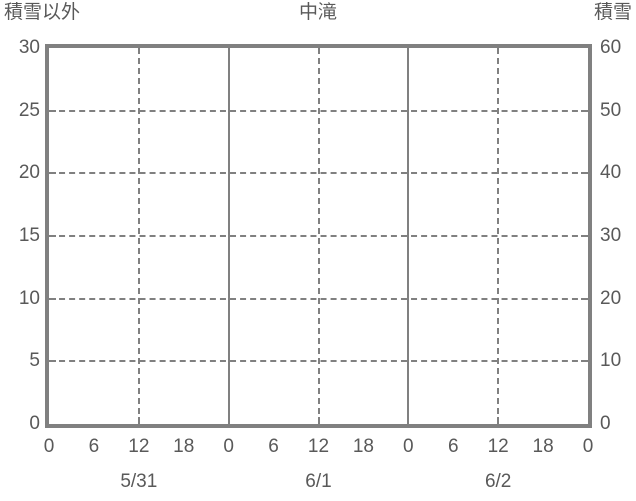 This screenshot has height=501, width=636. What do you see at coordinates (318, 481) in the screenshot?
I see `x-axis-date-label: 6/1` at bounding box center [318, 481].